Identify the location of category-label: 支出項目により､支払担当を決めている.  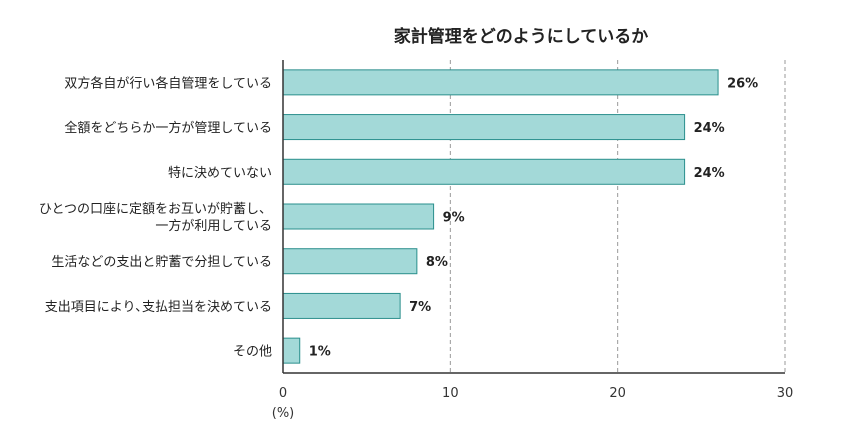
(158, 307).